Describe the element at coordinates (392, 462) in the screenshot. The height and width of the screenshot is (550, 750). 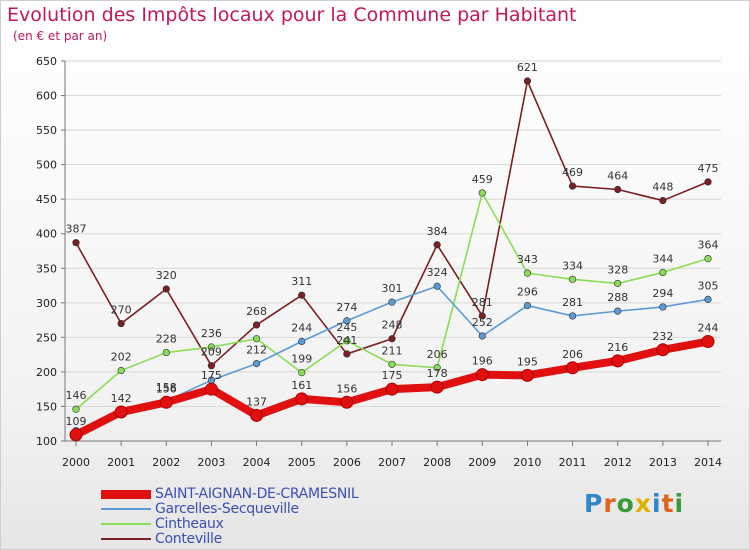
I see `x-tick-label: 2007` at that location.